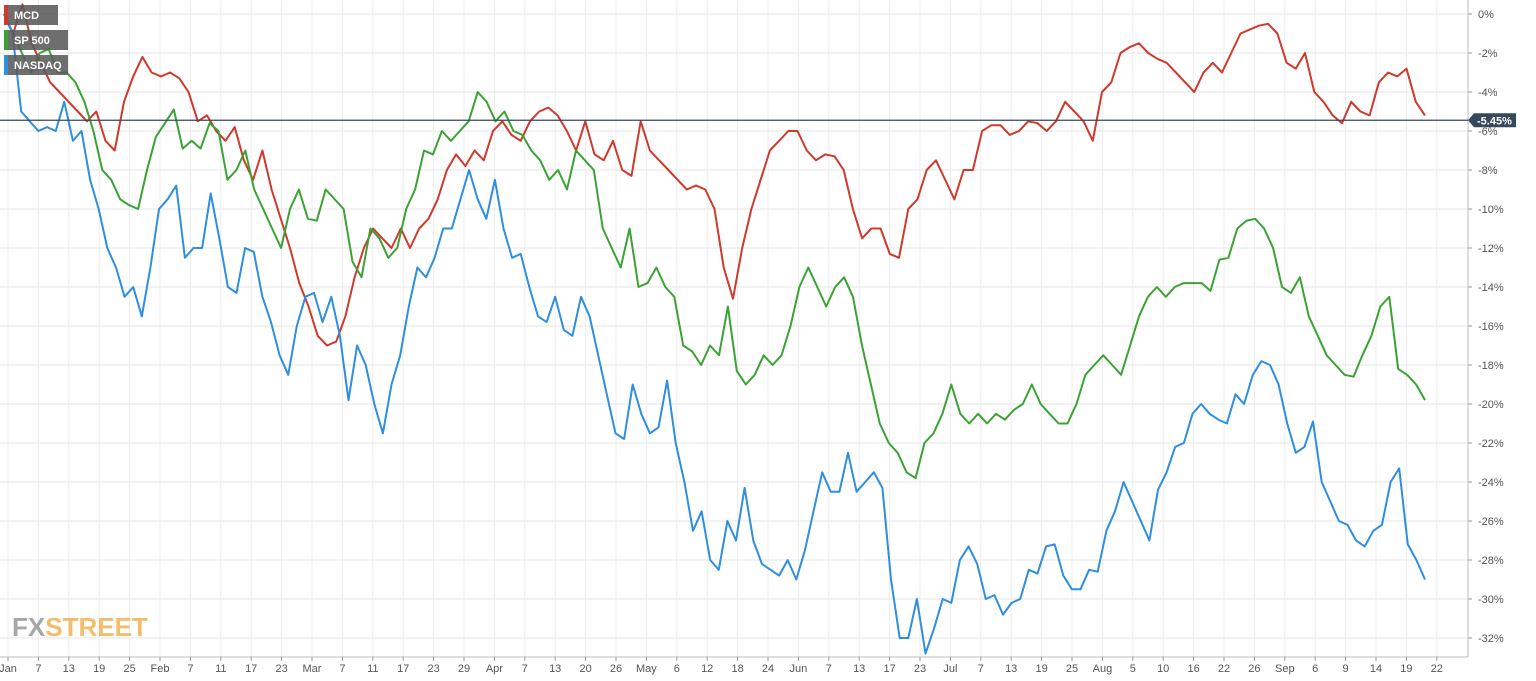  Describe the element at coordinates (1488, 171) in the screenshot. I see `y-tick-label: -8%` at that location.